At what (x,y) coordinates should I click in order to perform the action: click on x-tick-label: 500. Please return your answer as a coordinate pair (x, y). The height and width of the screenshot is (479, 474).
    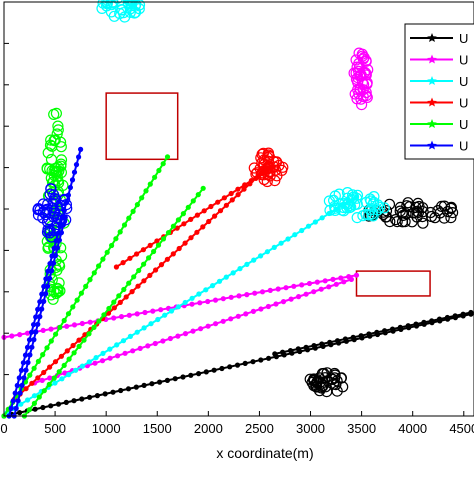
    Looking at the image, I should click on (55, 428).